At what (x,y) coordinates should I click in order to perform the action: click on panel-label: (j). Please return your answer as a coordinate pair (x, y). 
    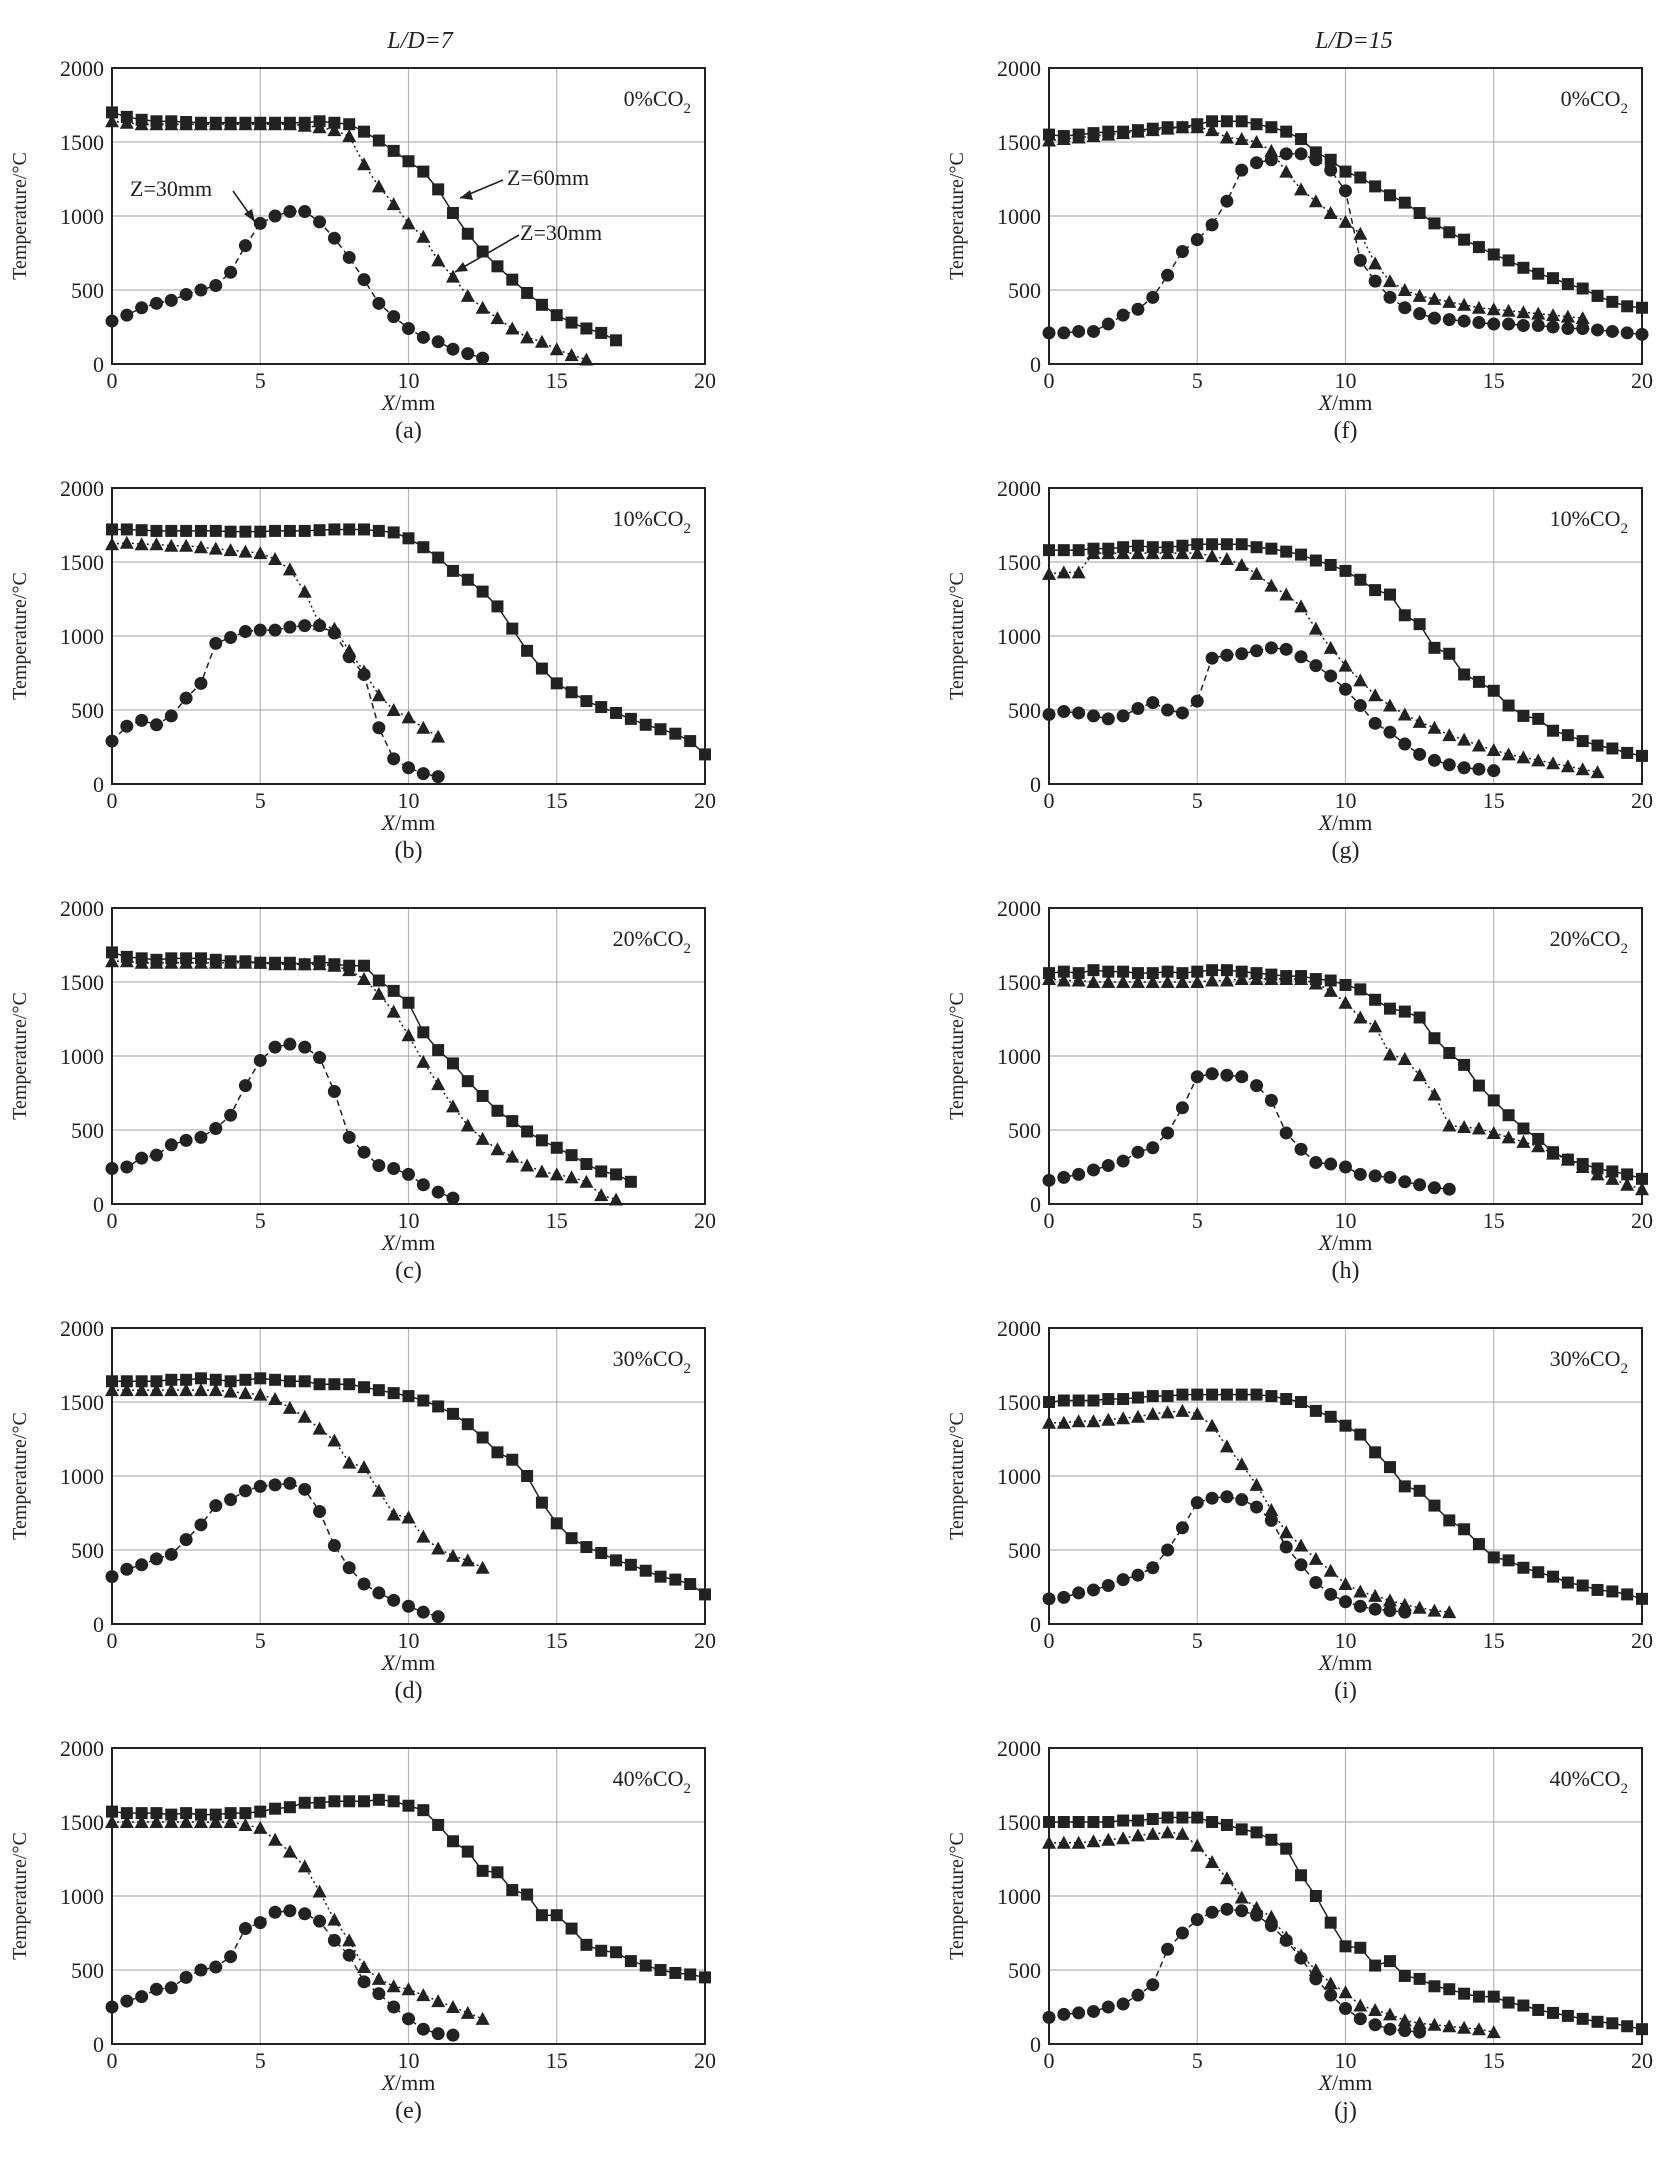
    Looking at the image, I should click on (1345, 2111).